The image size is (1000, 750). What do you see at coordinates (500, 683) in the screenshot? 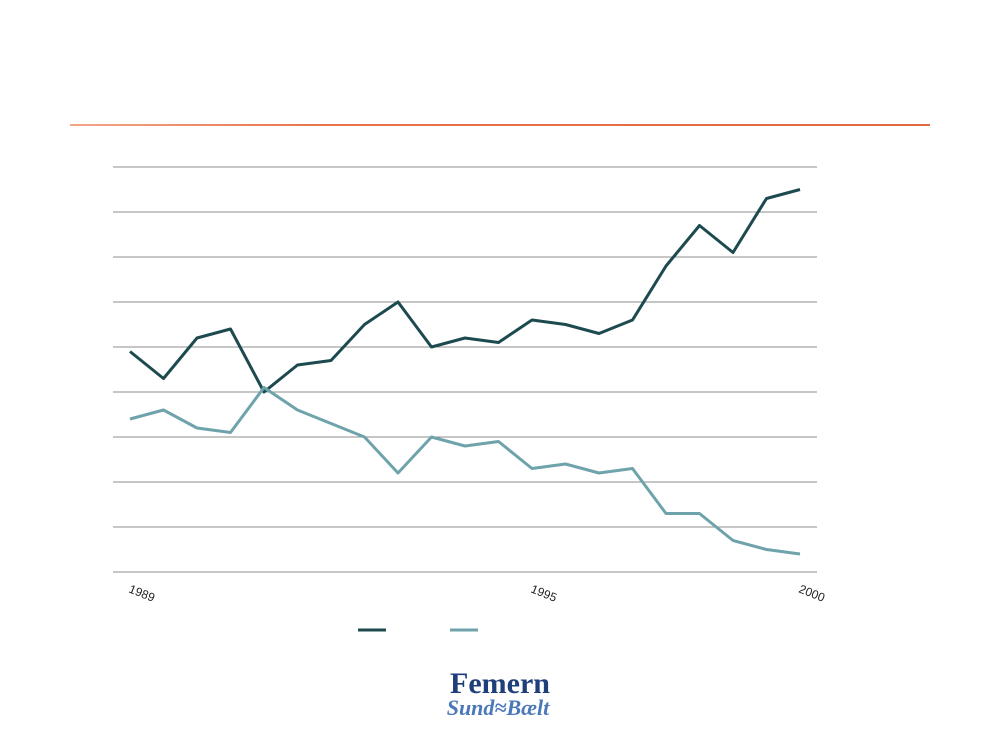
I see `logo-line1: Femern` at bounding box center [500, 683].